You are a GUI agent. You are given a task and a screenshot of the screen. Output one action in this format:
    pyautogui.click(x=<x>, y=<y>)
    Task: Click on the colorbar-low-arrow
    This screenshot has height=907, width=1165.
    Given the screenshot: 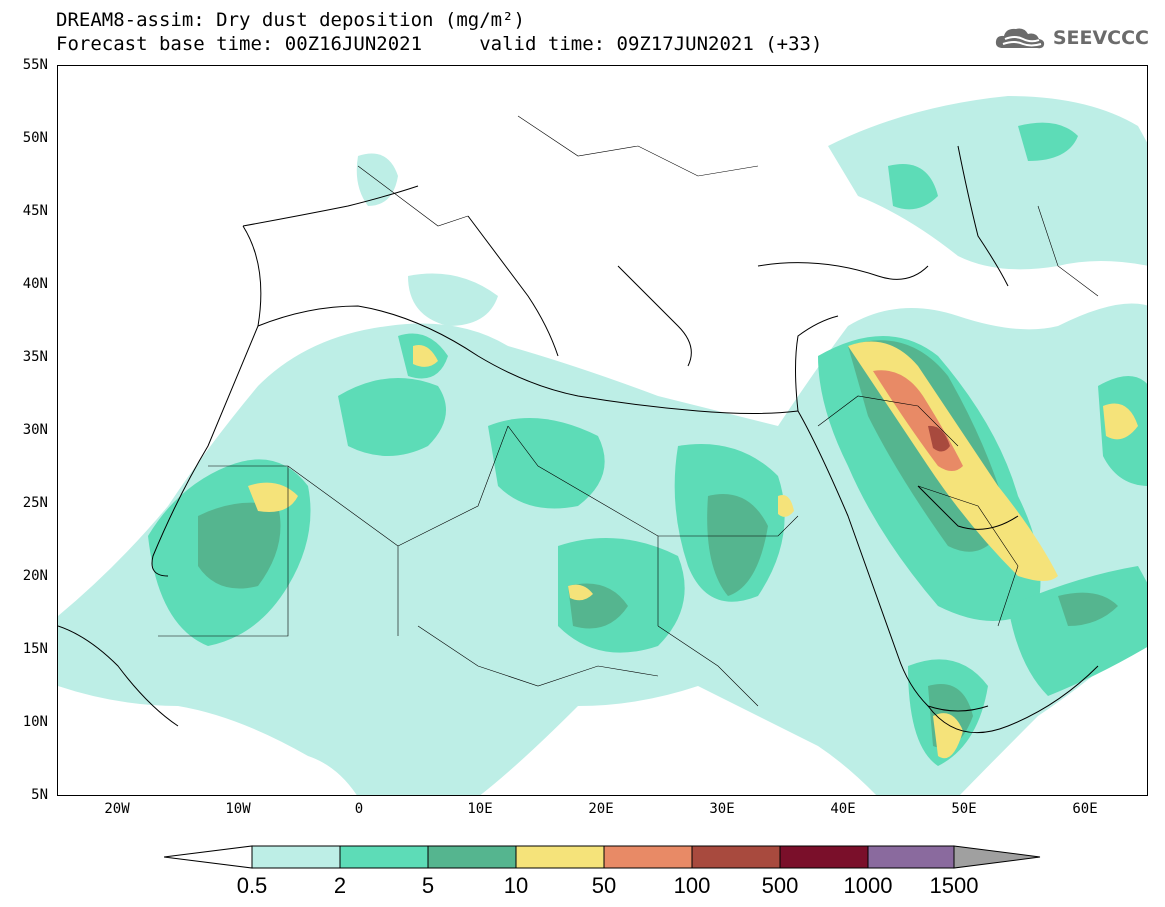 What is the action you would take?
    pyautogui.click(x=208, y=857)
    